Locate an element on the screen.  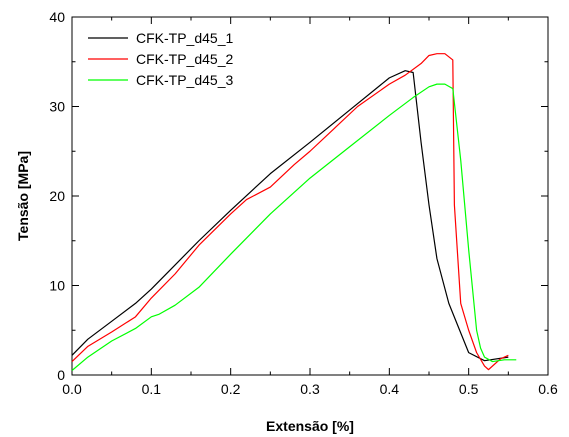
x-tick-label: 0.4 is located at coordinates (390, 389).